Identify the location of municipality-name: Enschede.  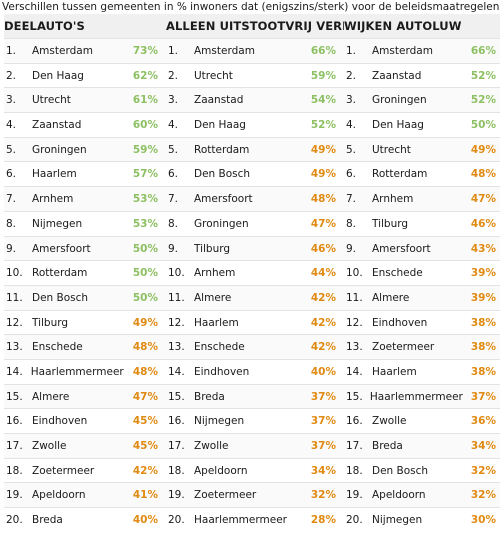
(219, 347).